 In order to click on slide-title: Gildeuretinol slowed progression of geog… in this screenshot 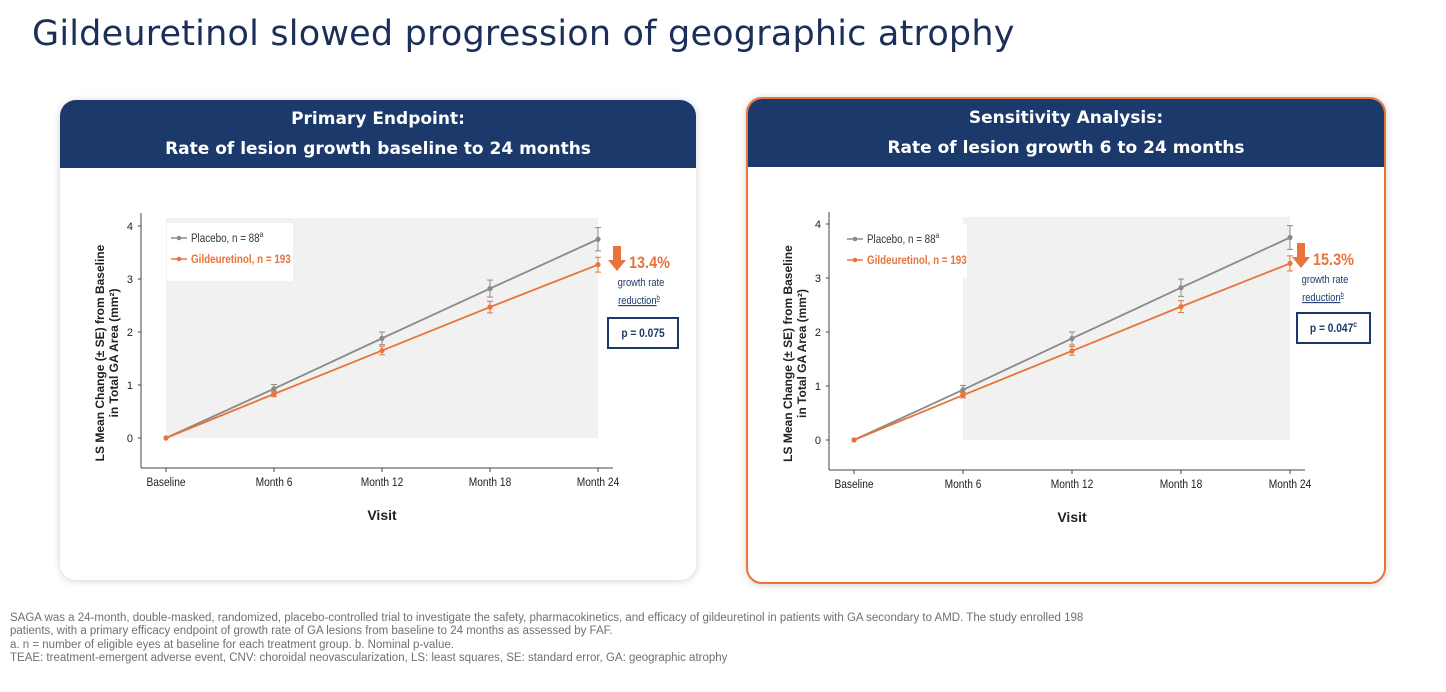, I will do `click(523, 34)`.